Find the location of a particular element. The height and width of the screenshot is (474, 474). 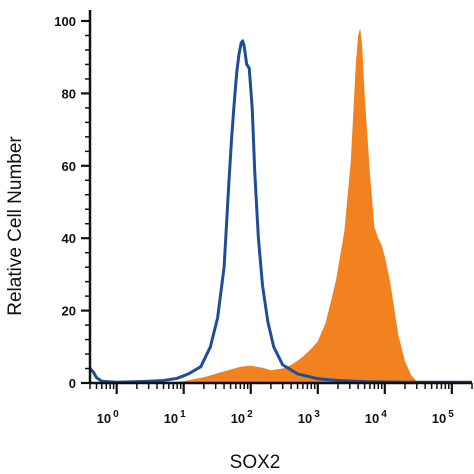

y-tick-label: 20 is located at coordinates (69, 311).